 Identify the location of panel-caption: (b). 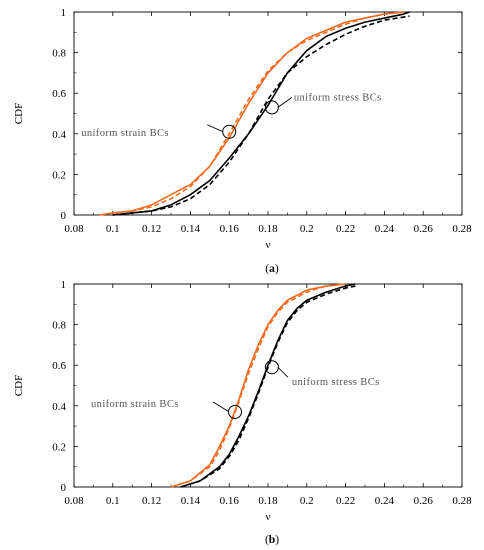
(272, 540).